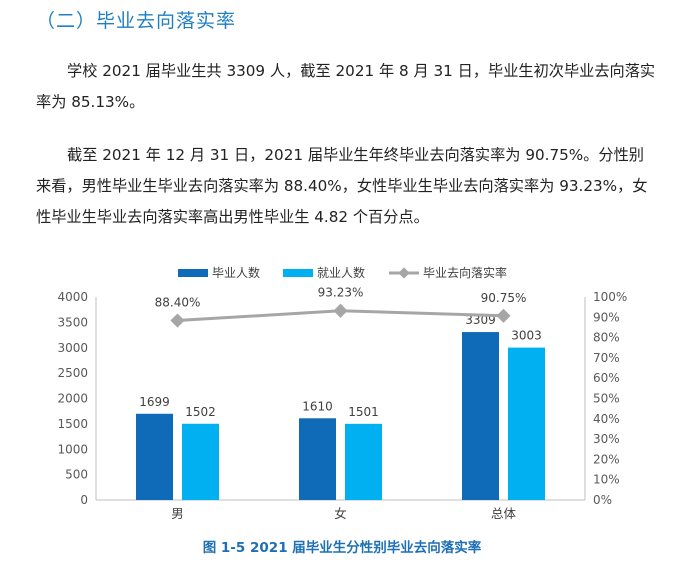  What do you see at coordinates (200, 412) in the screenshot?
I see `bar-value-label: 1502` at bounding box center [200, 412].